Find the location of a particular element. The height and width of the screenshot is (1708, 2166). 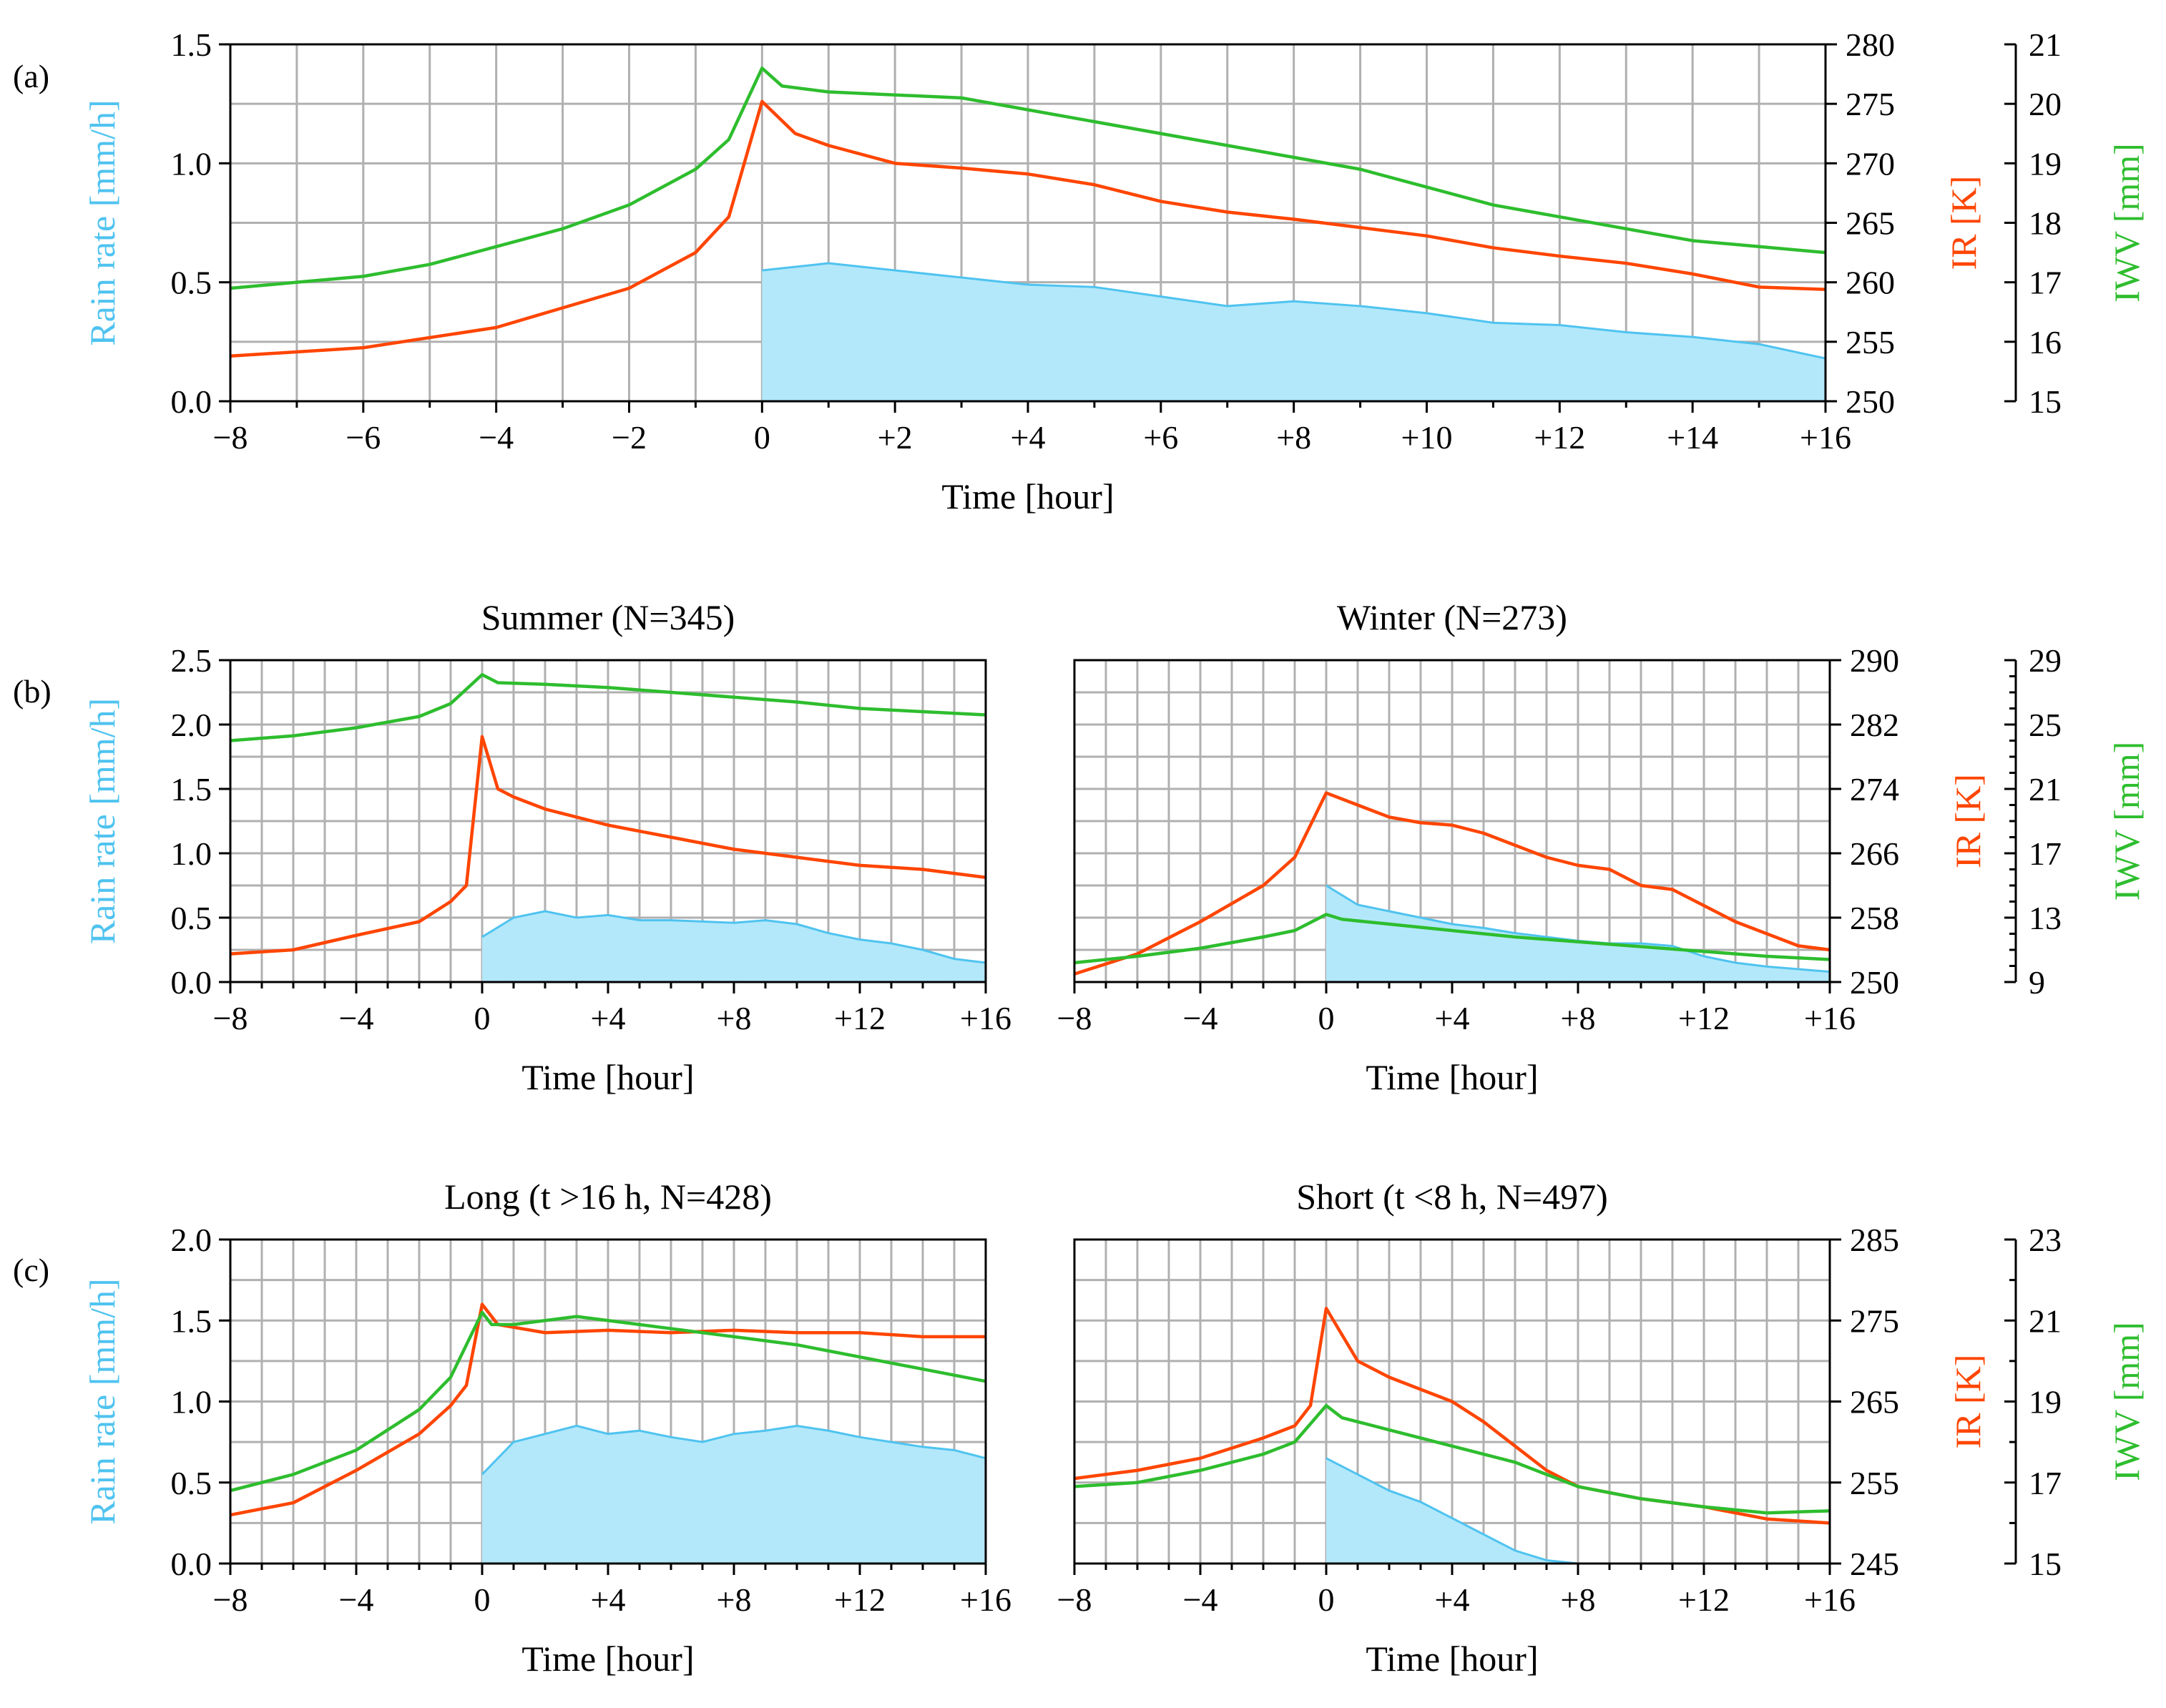

panel-label-a: (a) is located at coordinates (31, 76).